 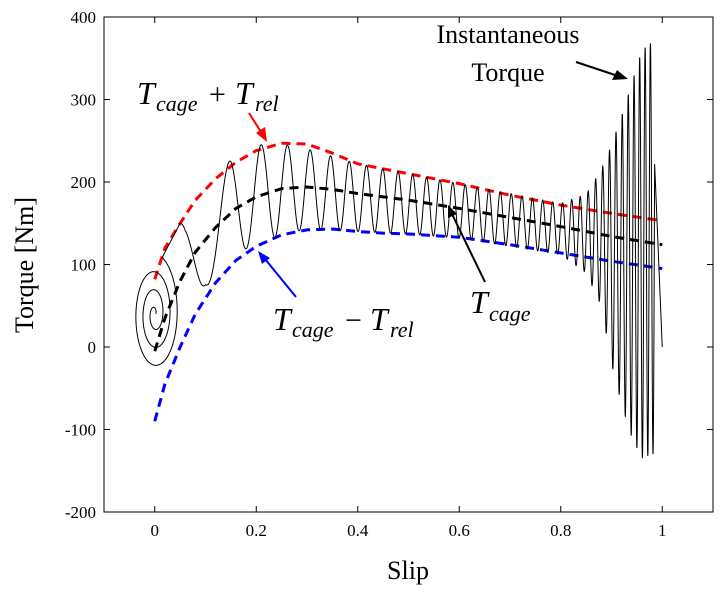 What do you see at coordinates (507, 72) in the screenshot?
I see `annotation-instantaneous-line2: Torque` at bounding box center [507, 72].